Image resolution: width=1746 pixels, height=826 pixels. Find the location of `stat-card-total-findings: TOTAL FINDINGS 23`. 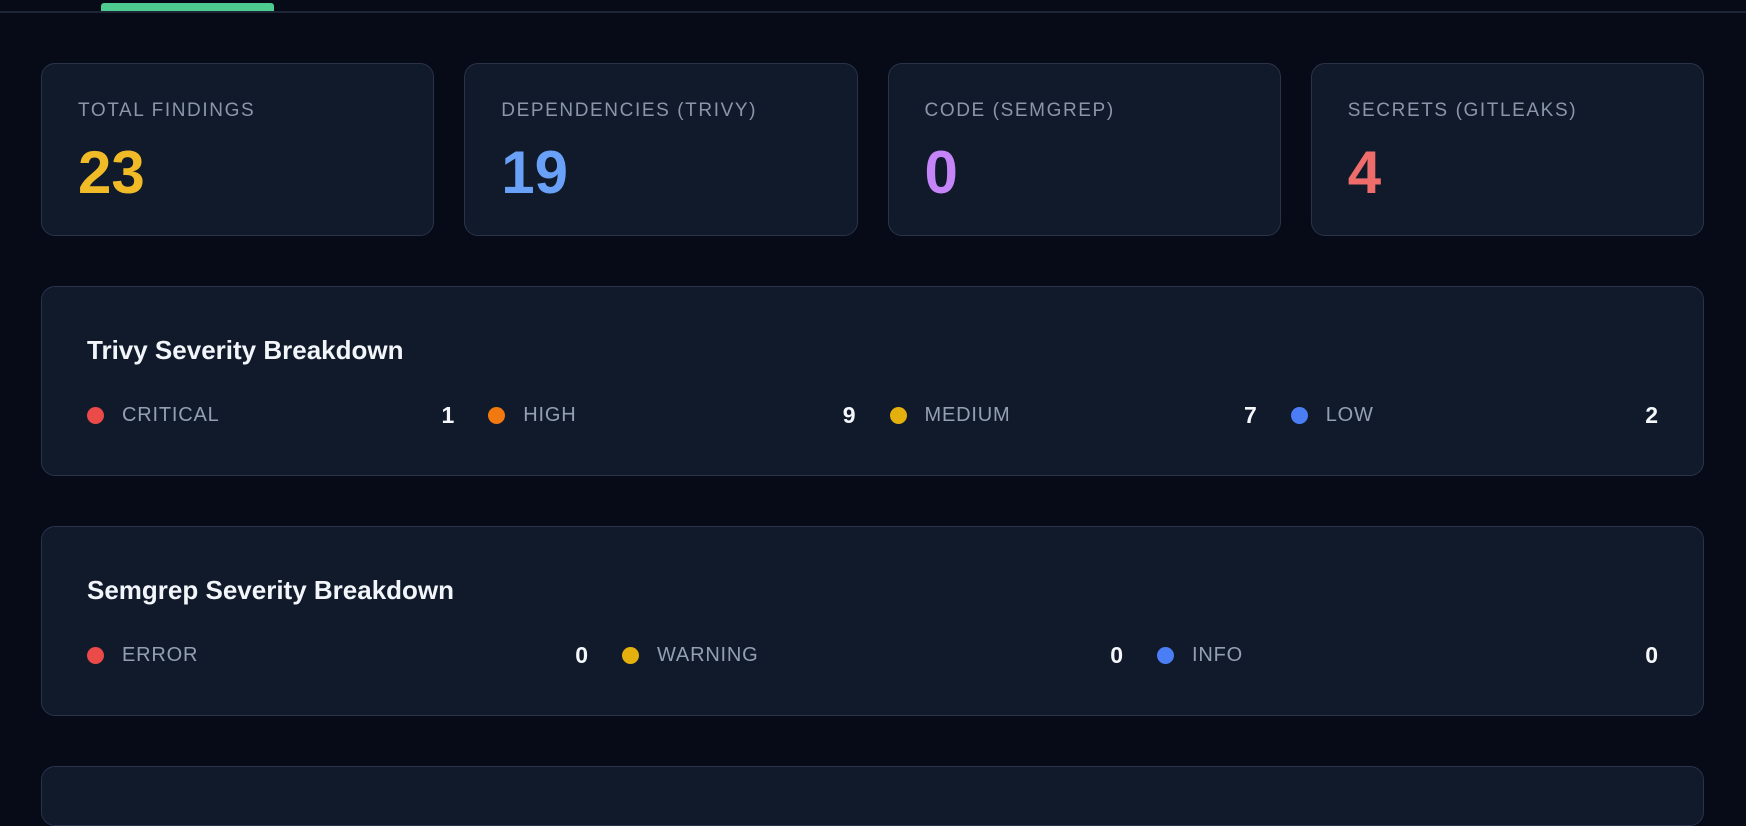

stat-card-total-findings: TOTAL FINDINGS 23 is located at coordinates (238, 149).